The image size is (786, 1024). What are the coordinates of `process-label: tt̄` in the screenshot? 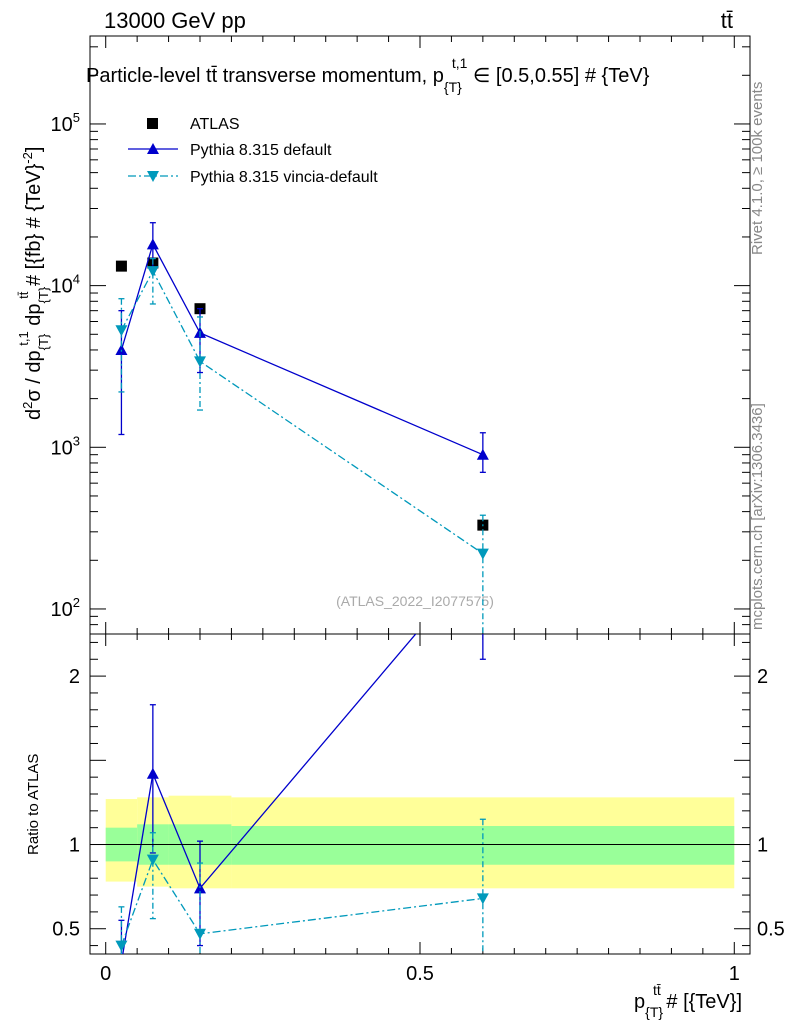 It's located at (727, 20).